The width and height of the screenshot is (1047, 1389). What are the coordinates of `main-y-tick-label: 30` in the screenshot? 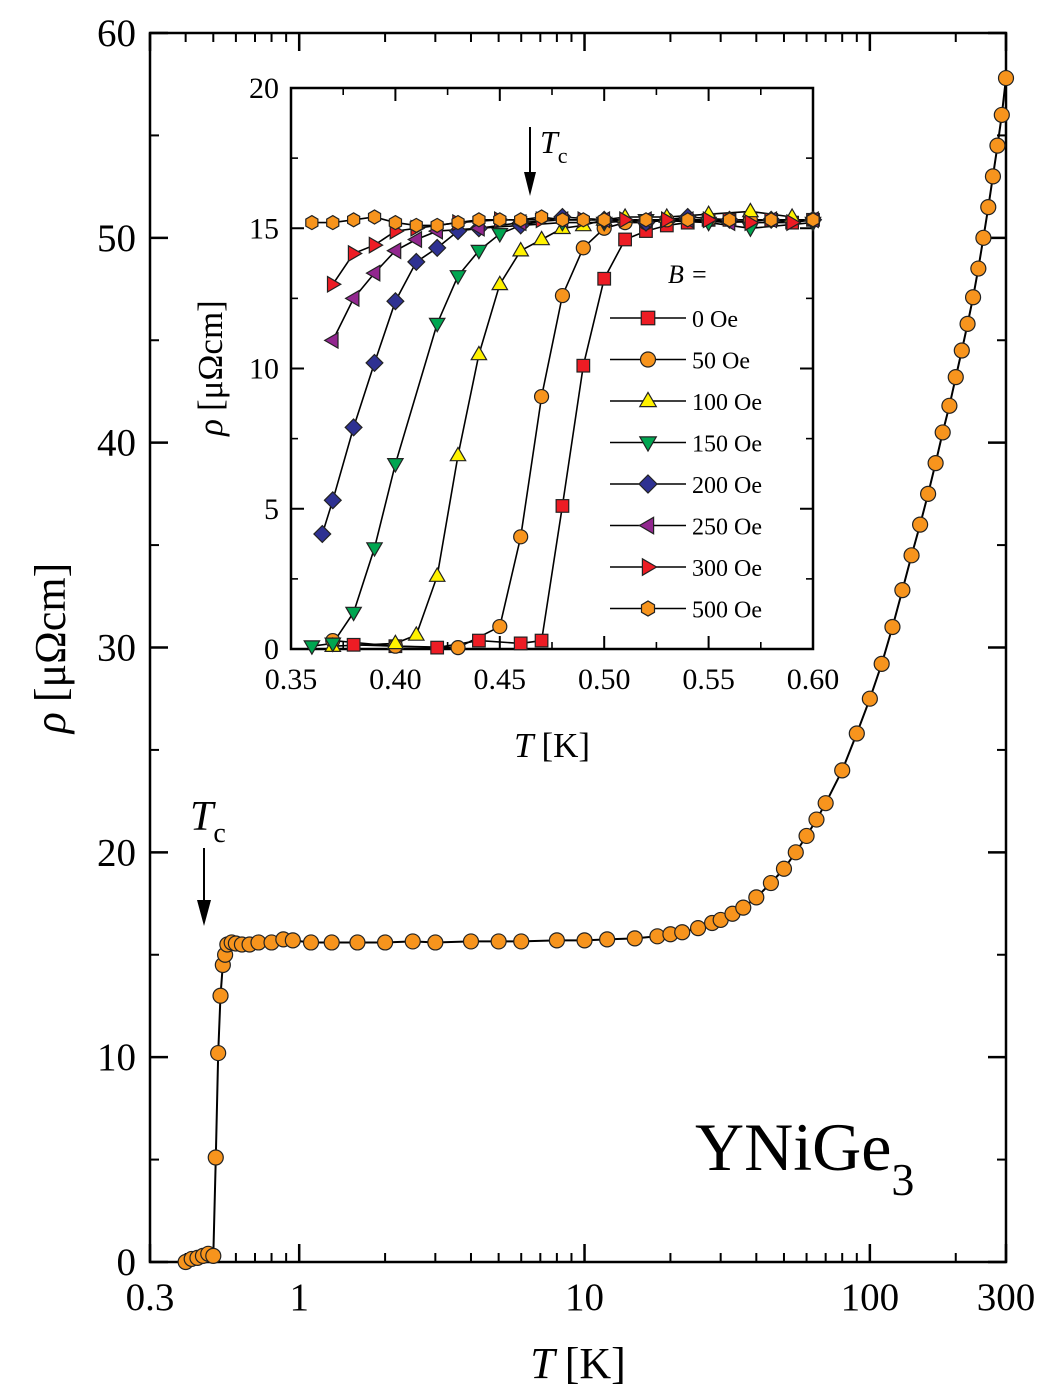 It's located at (116, 648).